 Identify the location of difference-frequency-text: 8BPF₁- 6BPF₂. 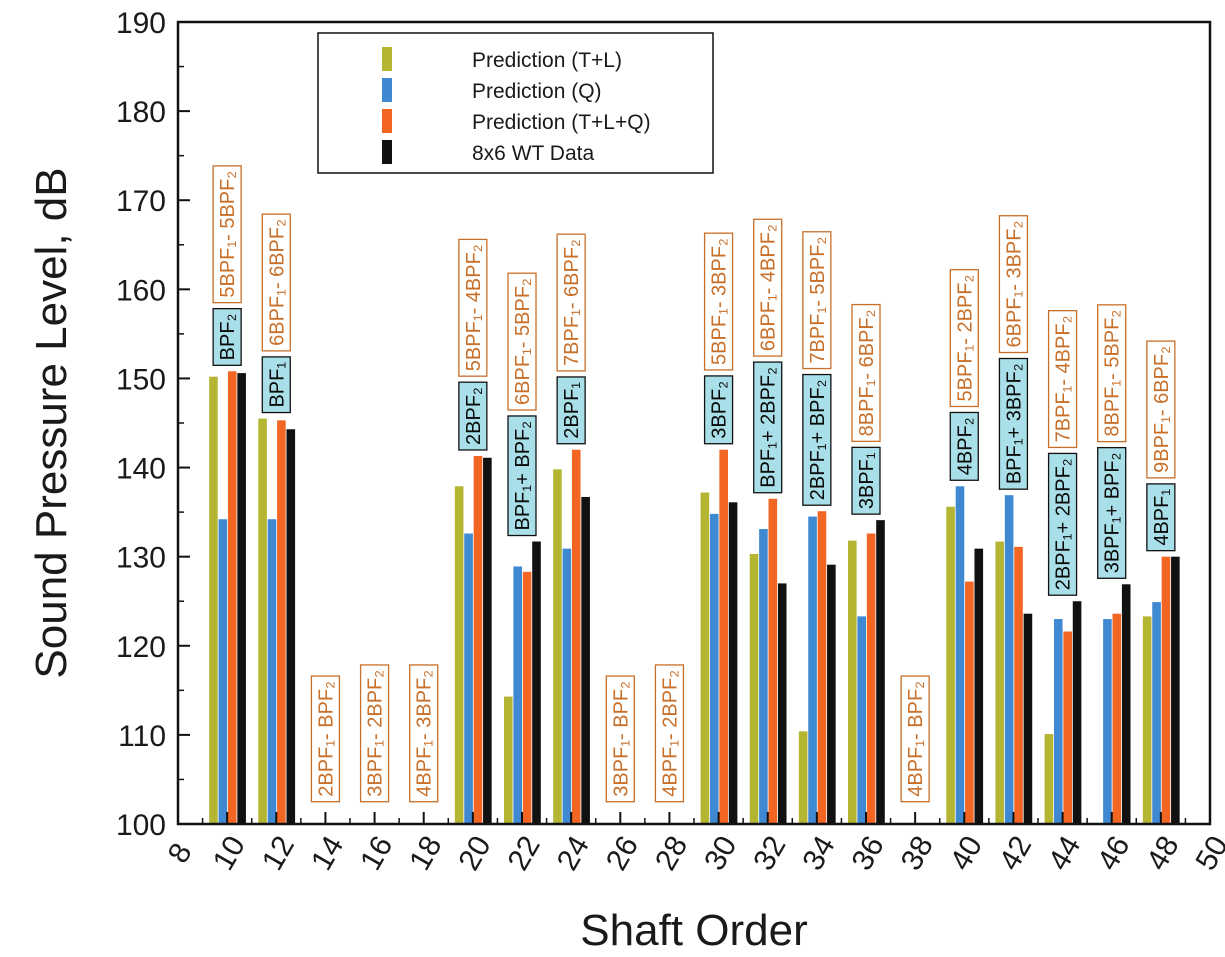
(867, 373).